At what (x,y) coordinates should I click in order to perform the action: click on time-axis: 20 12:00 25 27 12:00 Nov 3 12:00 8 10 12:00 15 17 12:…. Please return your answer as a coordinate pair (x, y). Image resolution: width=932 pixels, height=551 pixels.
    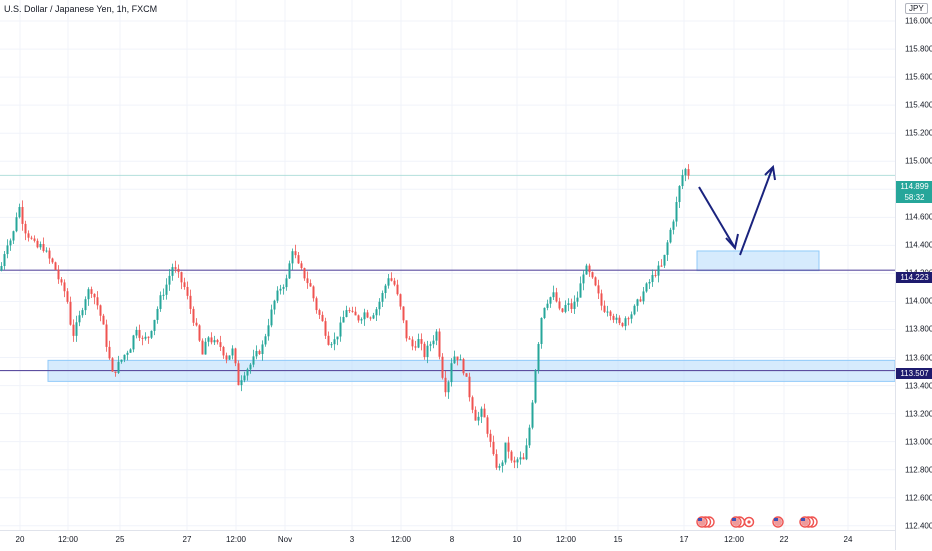
    Looking at the image, I should click on (447, 540).